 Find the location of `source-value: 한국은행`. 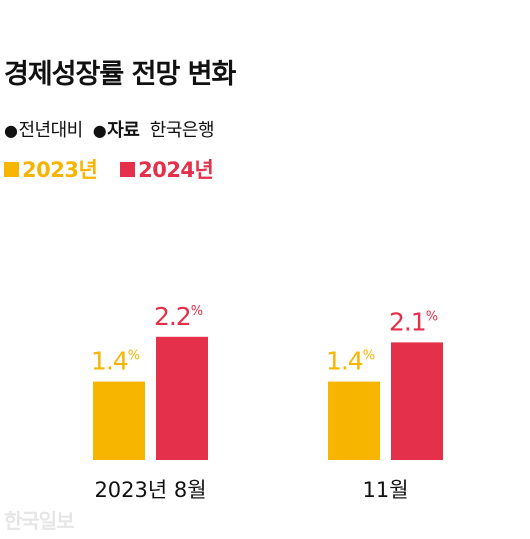

source-value: 한국은행 is located at coordinates (182, 130).